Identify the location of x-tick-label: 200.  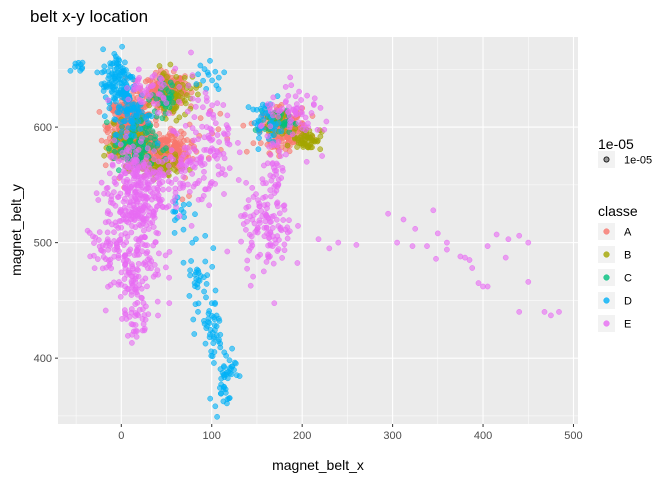
(302, 436).